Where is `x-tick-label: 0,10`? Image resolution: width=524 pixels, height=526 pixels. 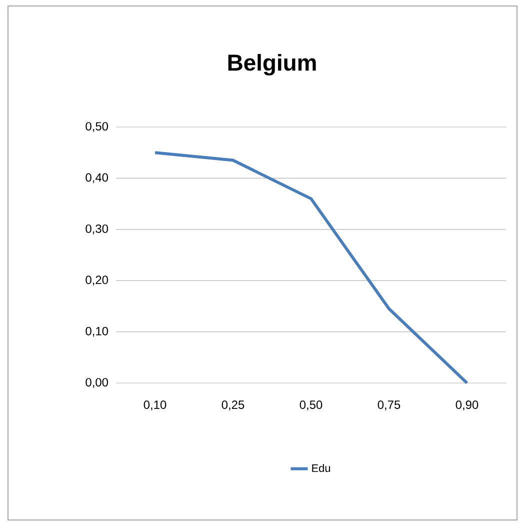 x-tick-label: 0,10 is located at coordinates (155, 405).